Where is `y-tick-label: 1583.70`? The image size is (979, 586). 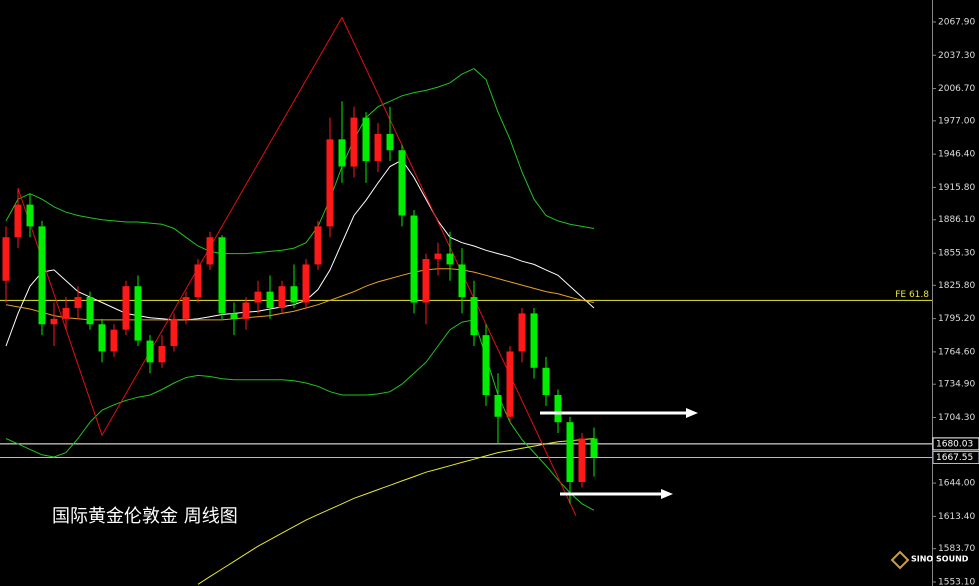 y-tick-label: 1583.70 is located at coordinates (956, 549).